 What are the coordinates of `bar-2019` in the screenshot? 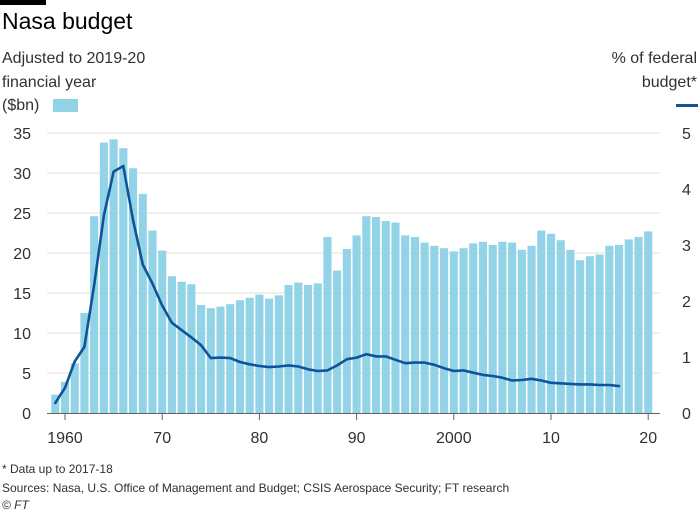 It's located at (638, 325).